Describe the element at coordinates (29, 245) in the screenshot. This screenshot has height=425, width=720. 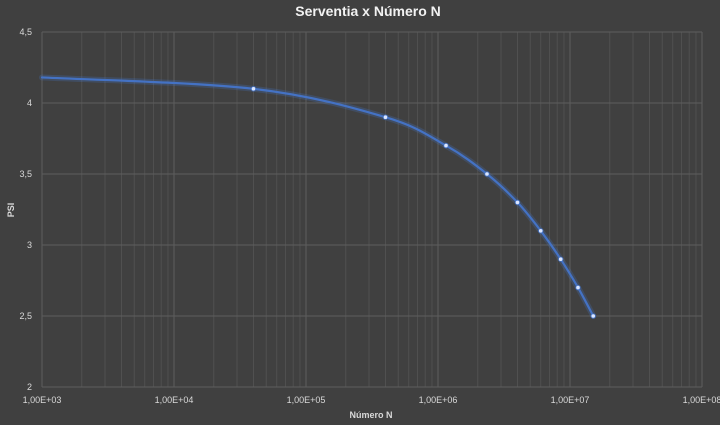
I see `y-tick-label: 3` at that location.